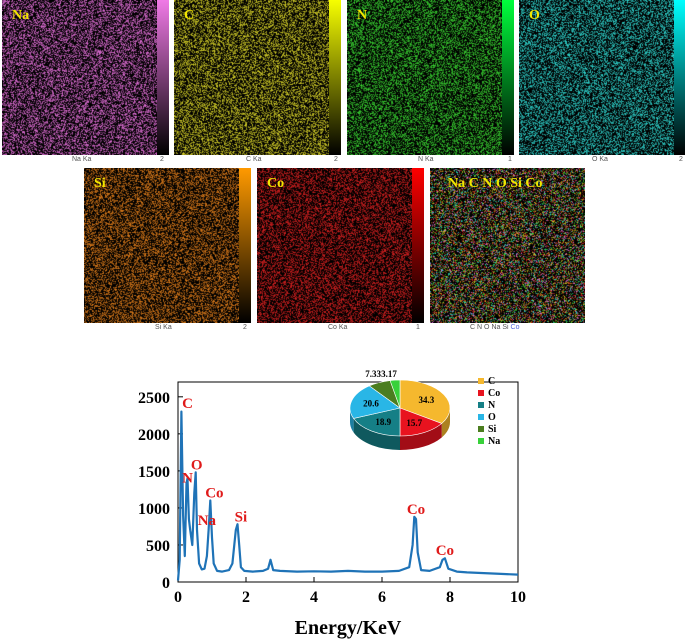  Describe the element at coordinates (600, 159) in the screenshot. I see `map-o-caption: O Ka` at that location.